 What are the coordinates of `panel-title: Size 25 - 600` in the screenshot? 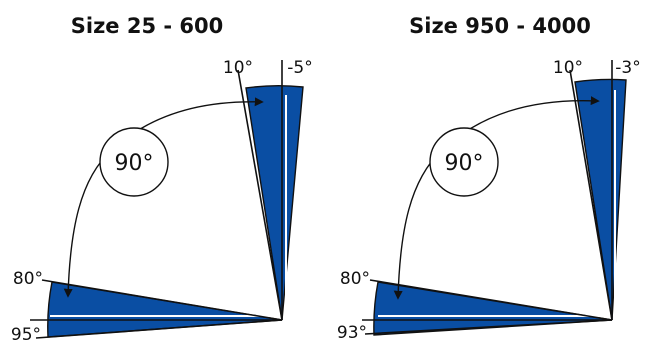 It's located at (147, 26).